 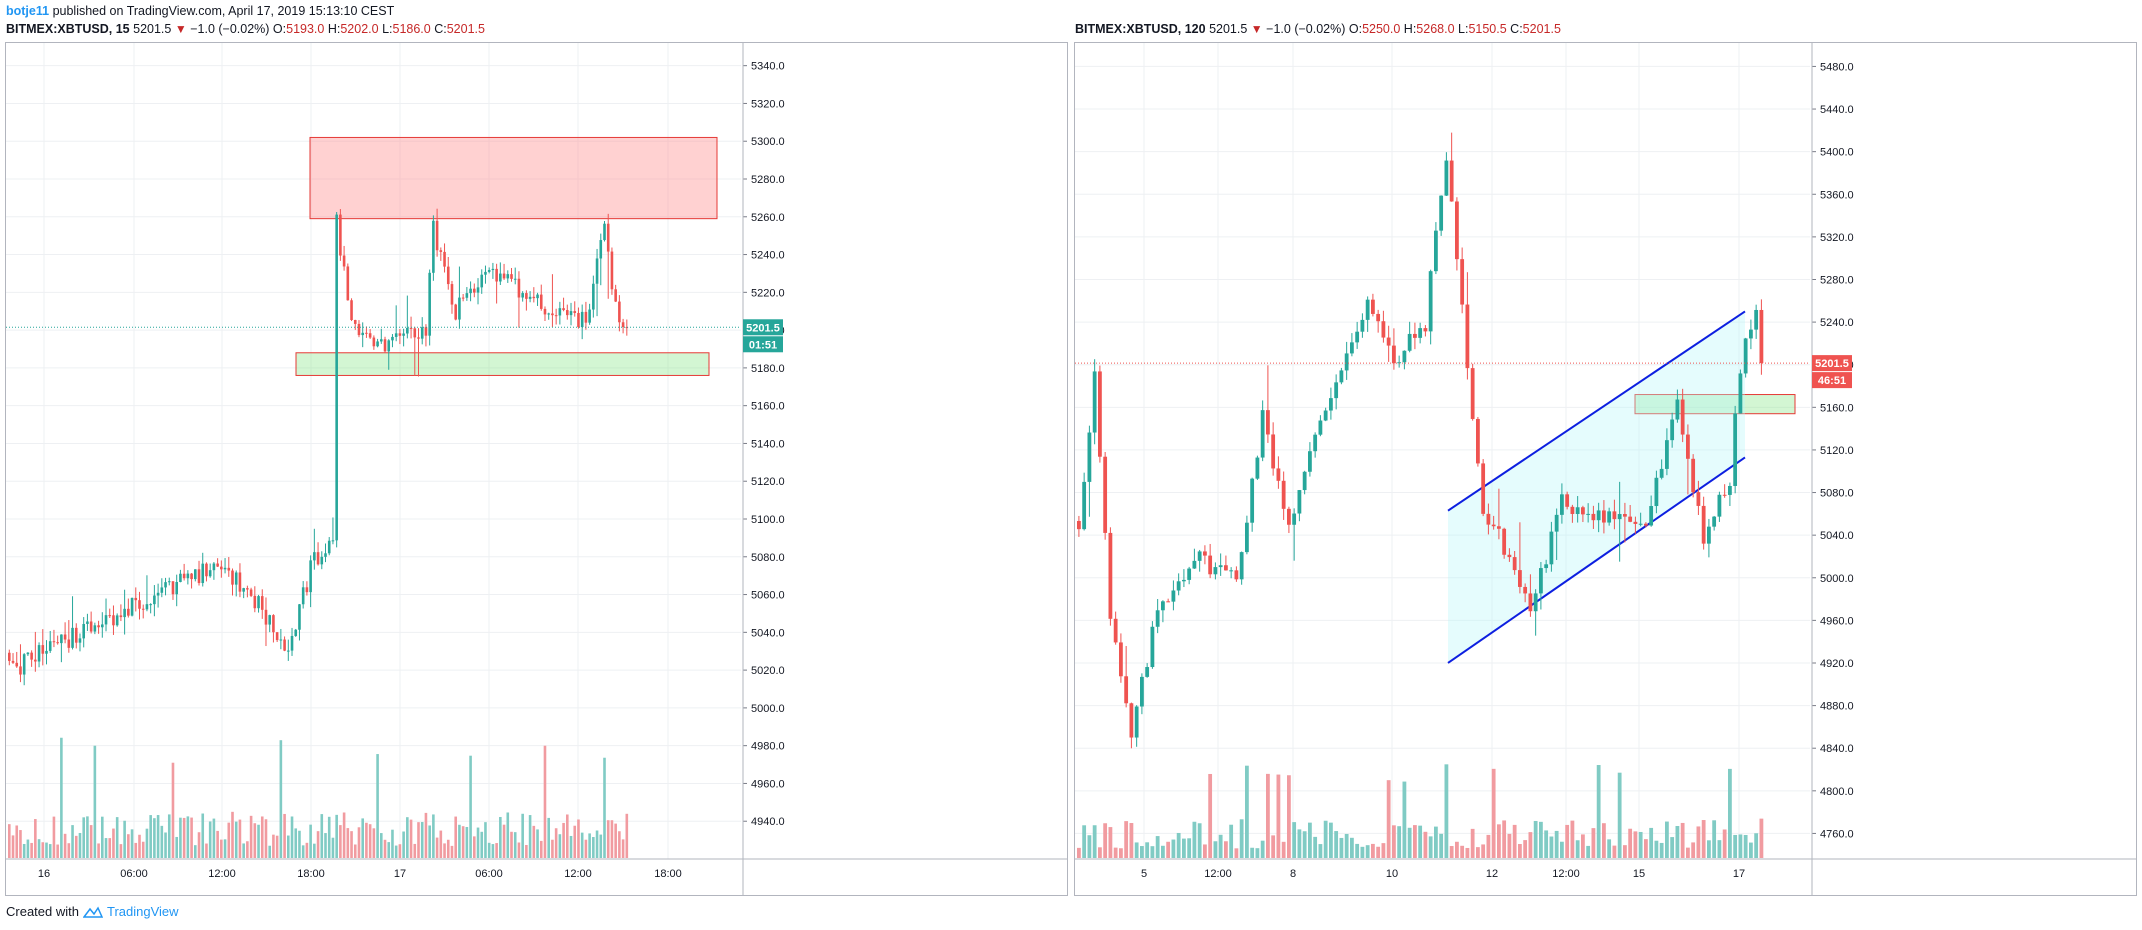 I want to click on channel-fill, so click(x=1596, y=487).